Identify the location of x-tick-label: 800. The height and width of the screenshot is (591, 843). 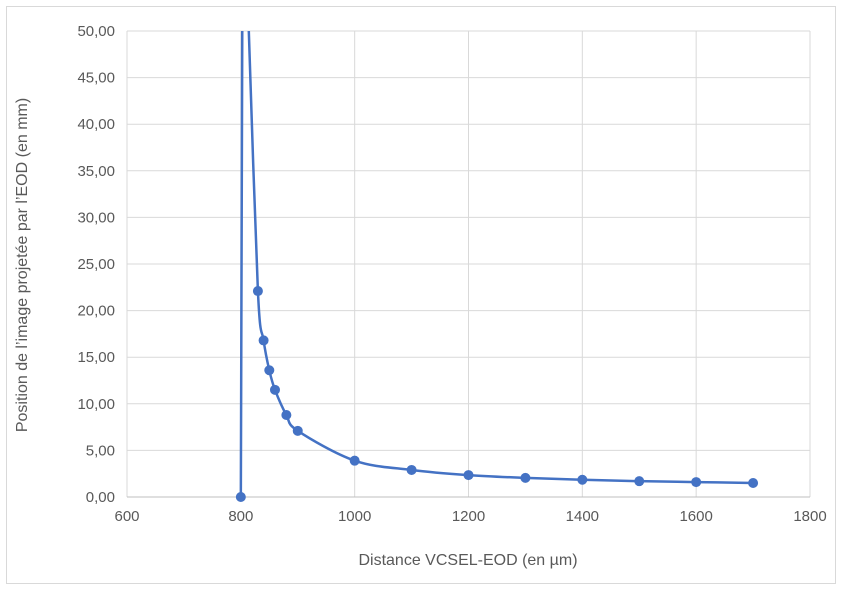
(240, 516).